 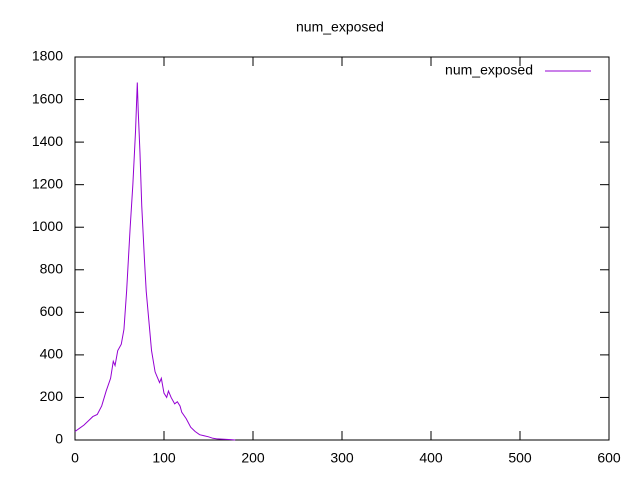 I want to click on y-tick-label: 1800, so click(x=47, y=56).